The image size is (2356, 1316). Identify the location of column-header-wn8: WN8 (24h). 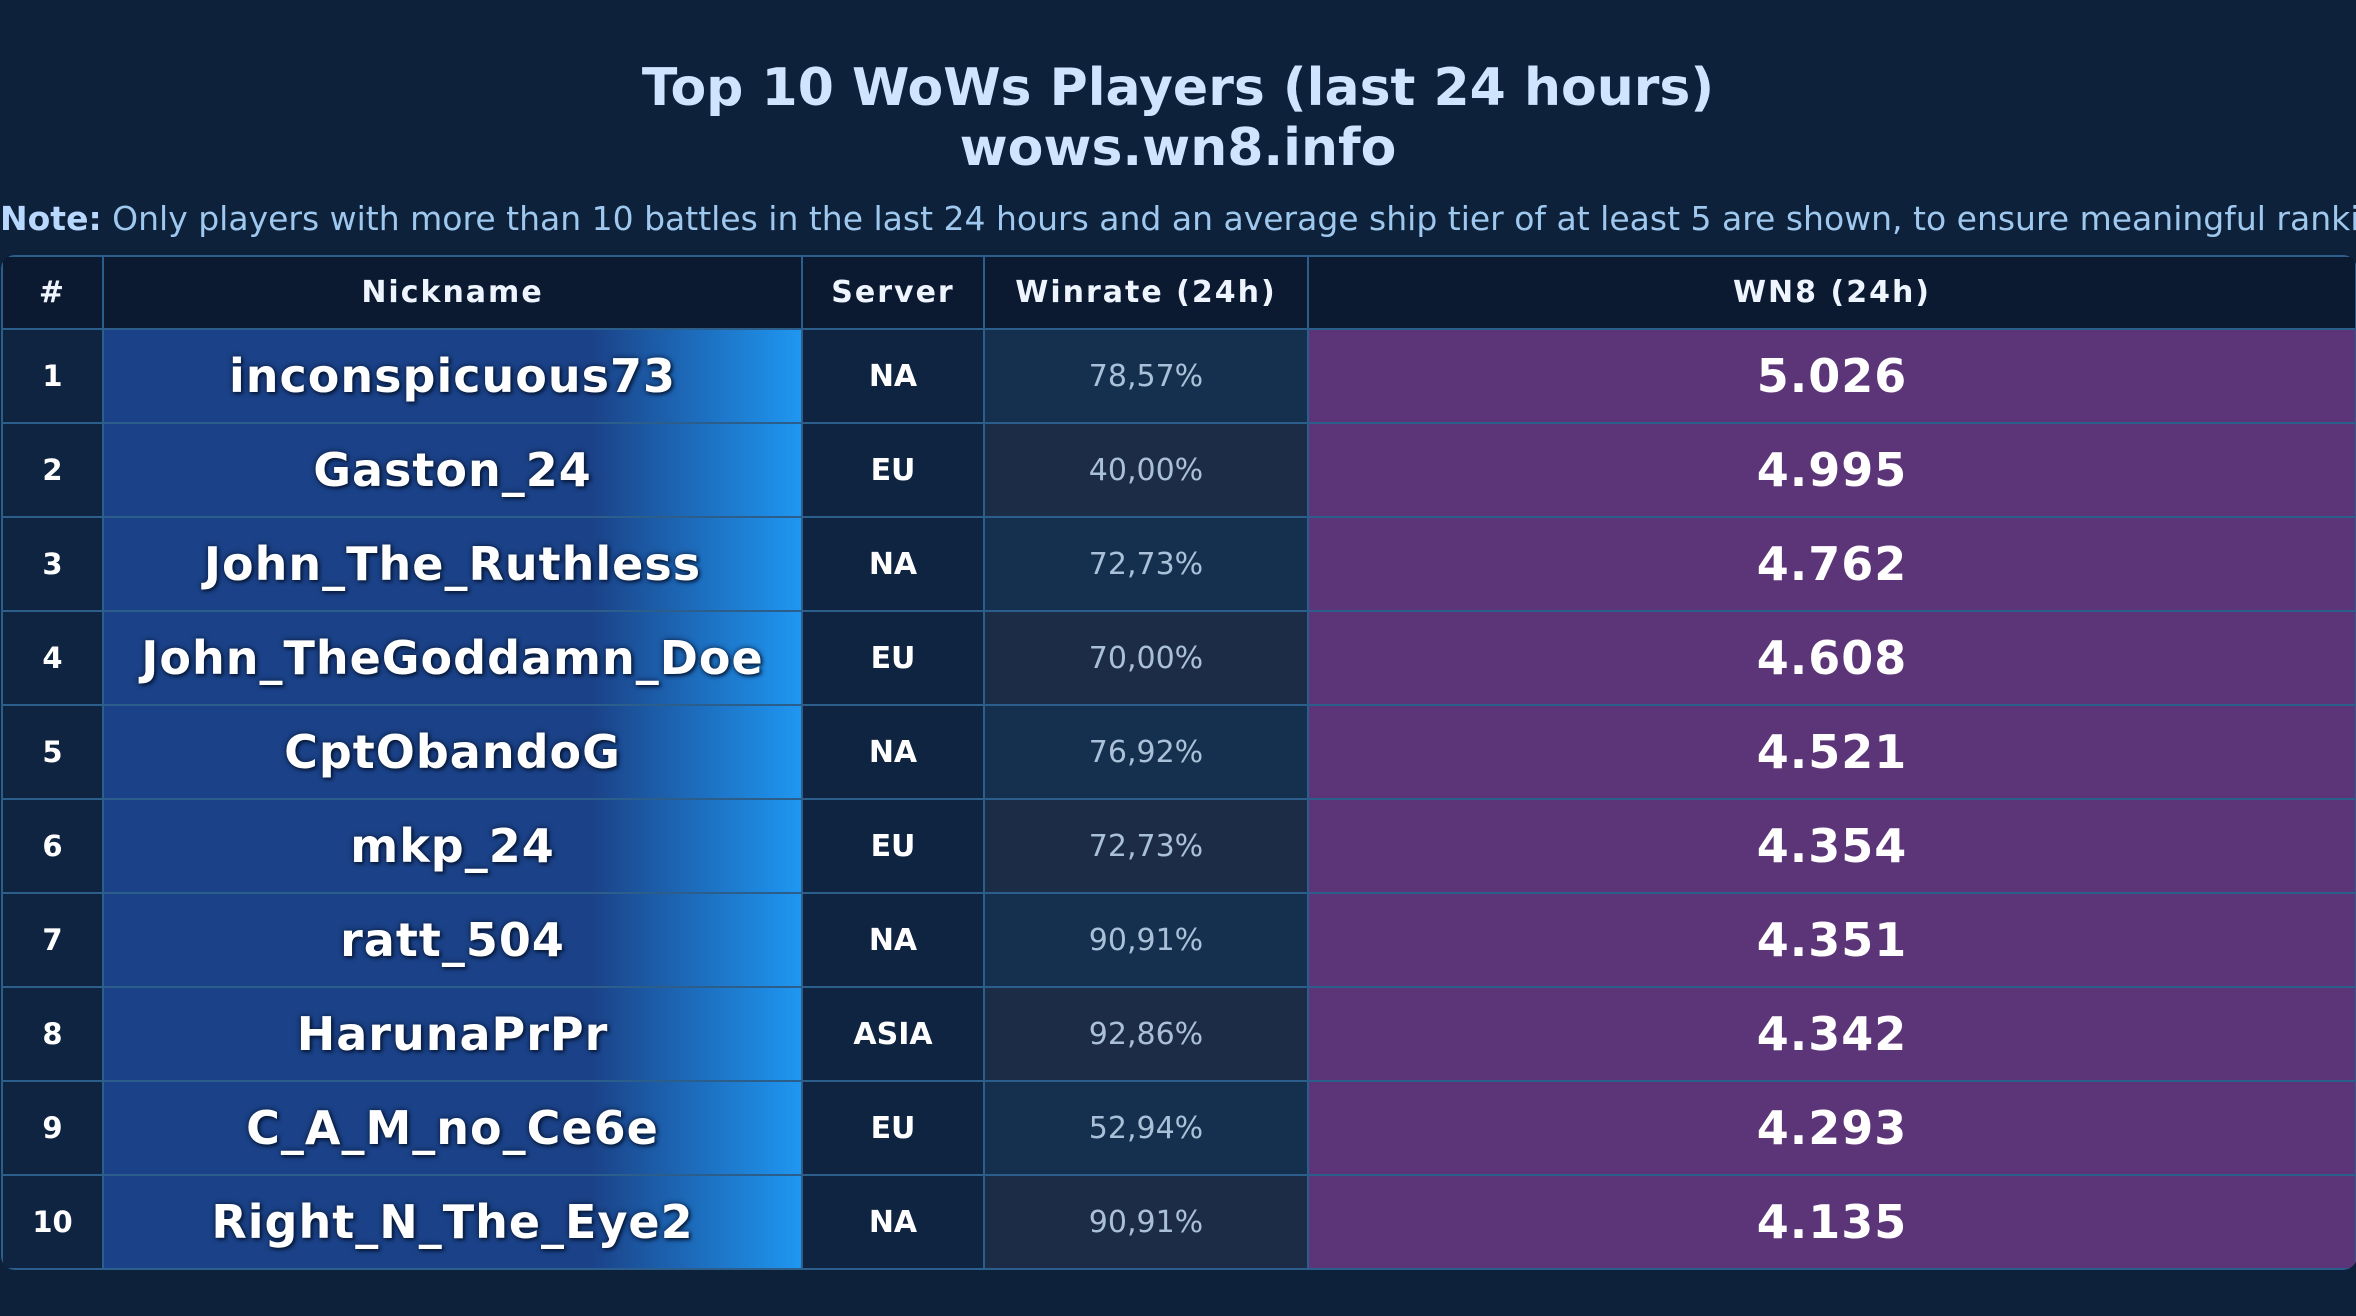
(1831, 292).